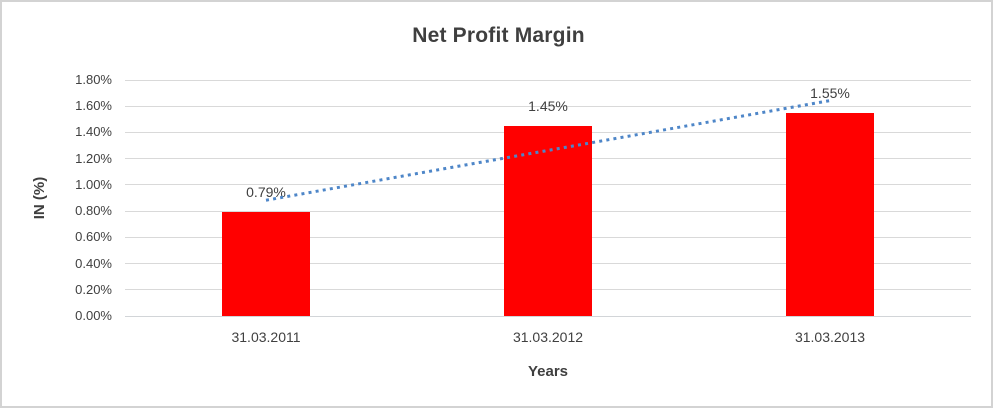 This screenshot has width=993, height=408. Describe the element at coordinates (93, 237) in the screenshot. I see `y-tick-label: 0.60%` at that location.